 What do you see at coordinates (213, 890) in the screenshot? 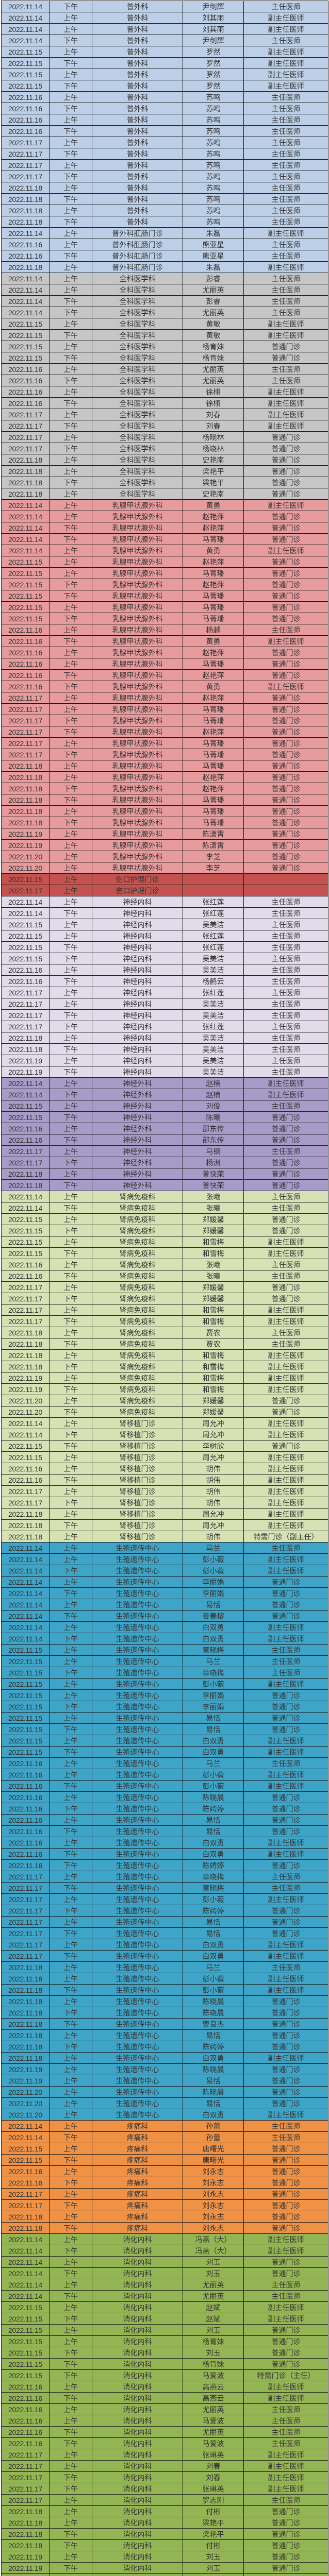
I see `cell-doctor` at bounding box center [213, 890].